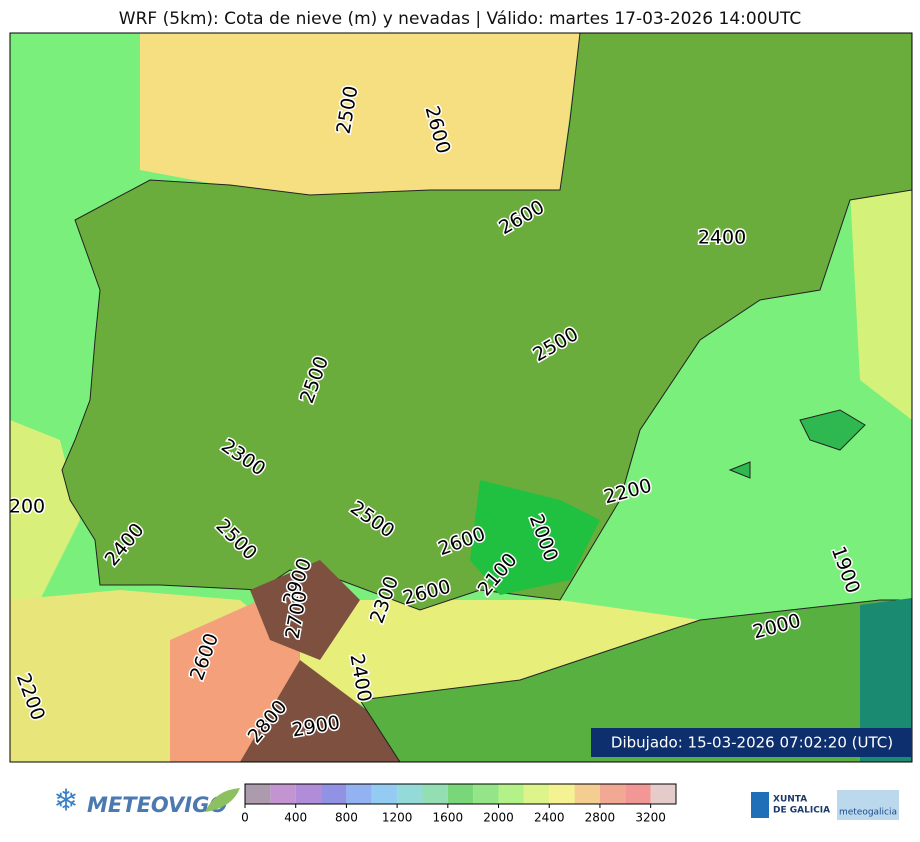 Image resolution: width=920 pixels, height=842 pixels. What do you see at coordinates (27, 507) in the screenshot?
I see `contour-label: 200` at bounding box center [27, 507].